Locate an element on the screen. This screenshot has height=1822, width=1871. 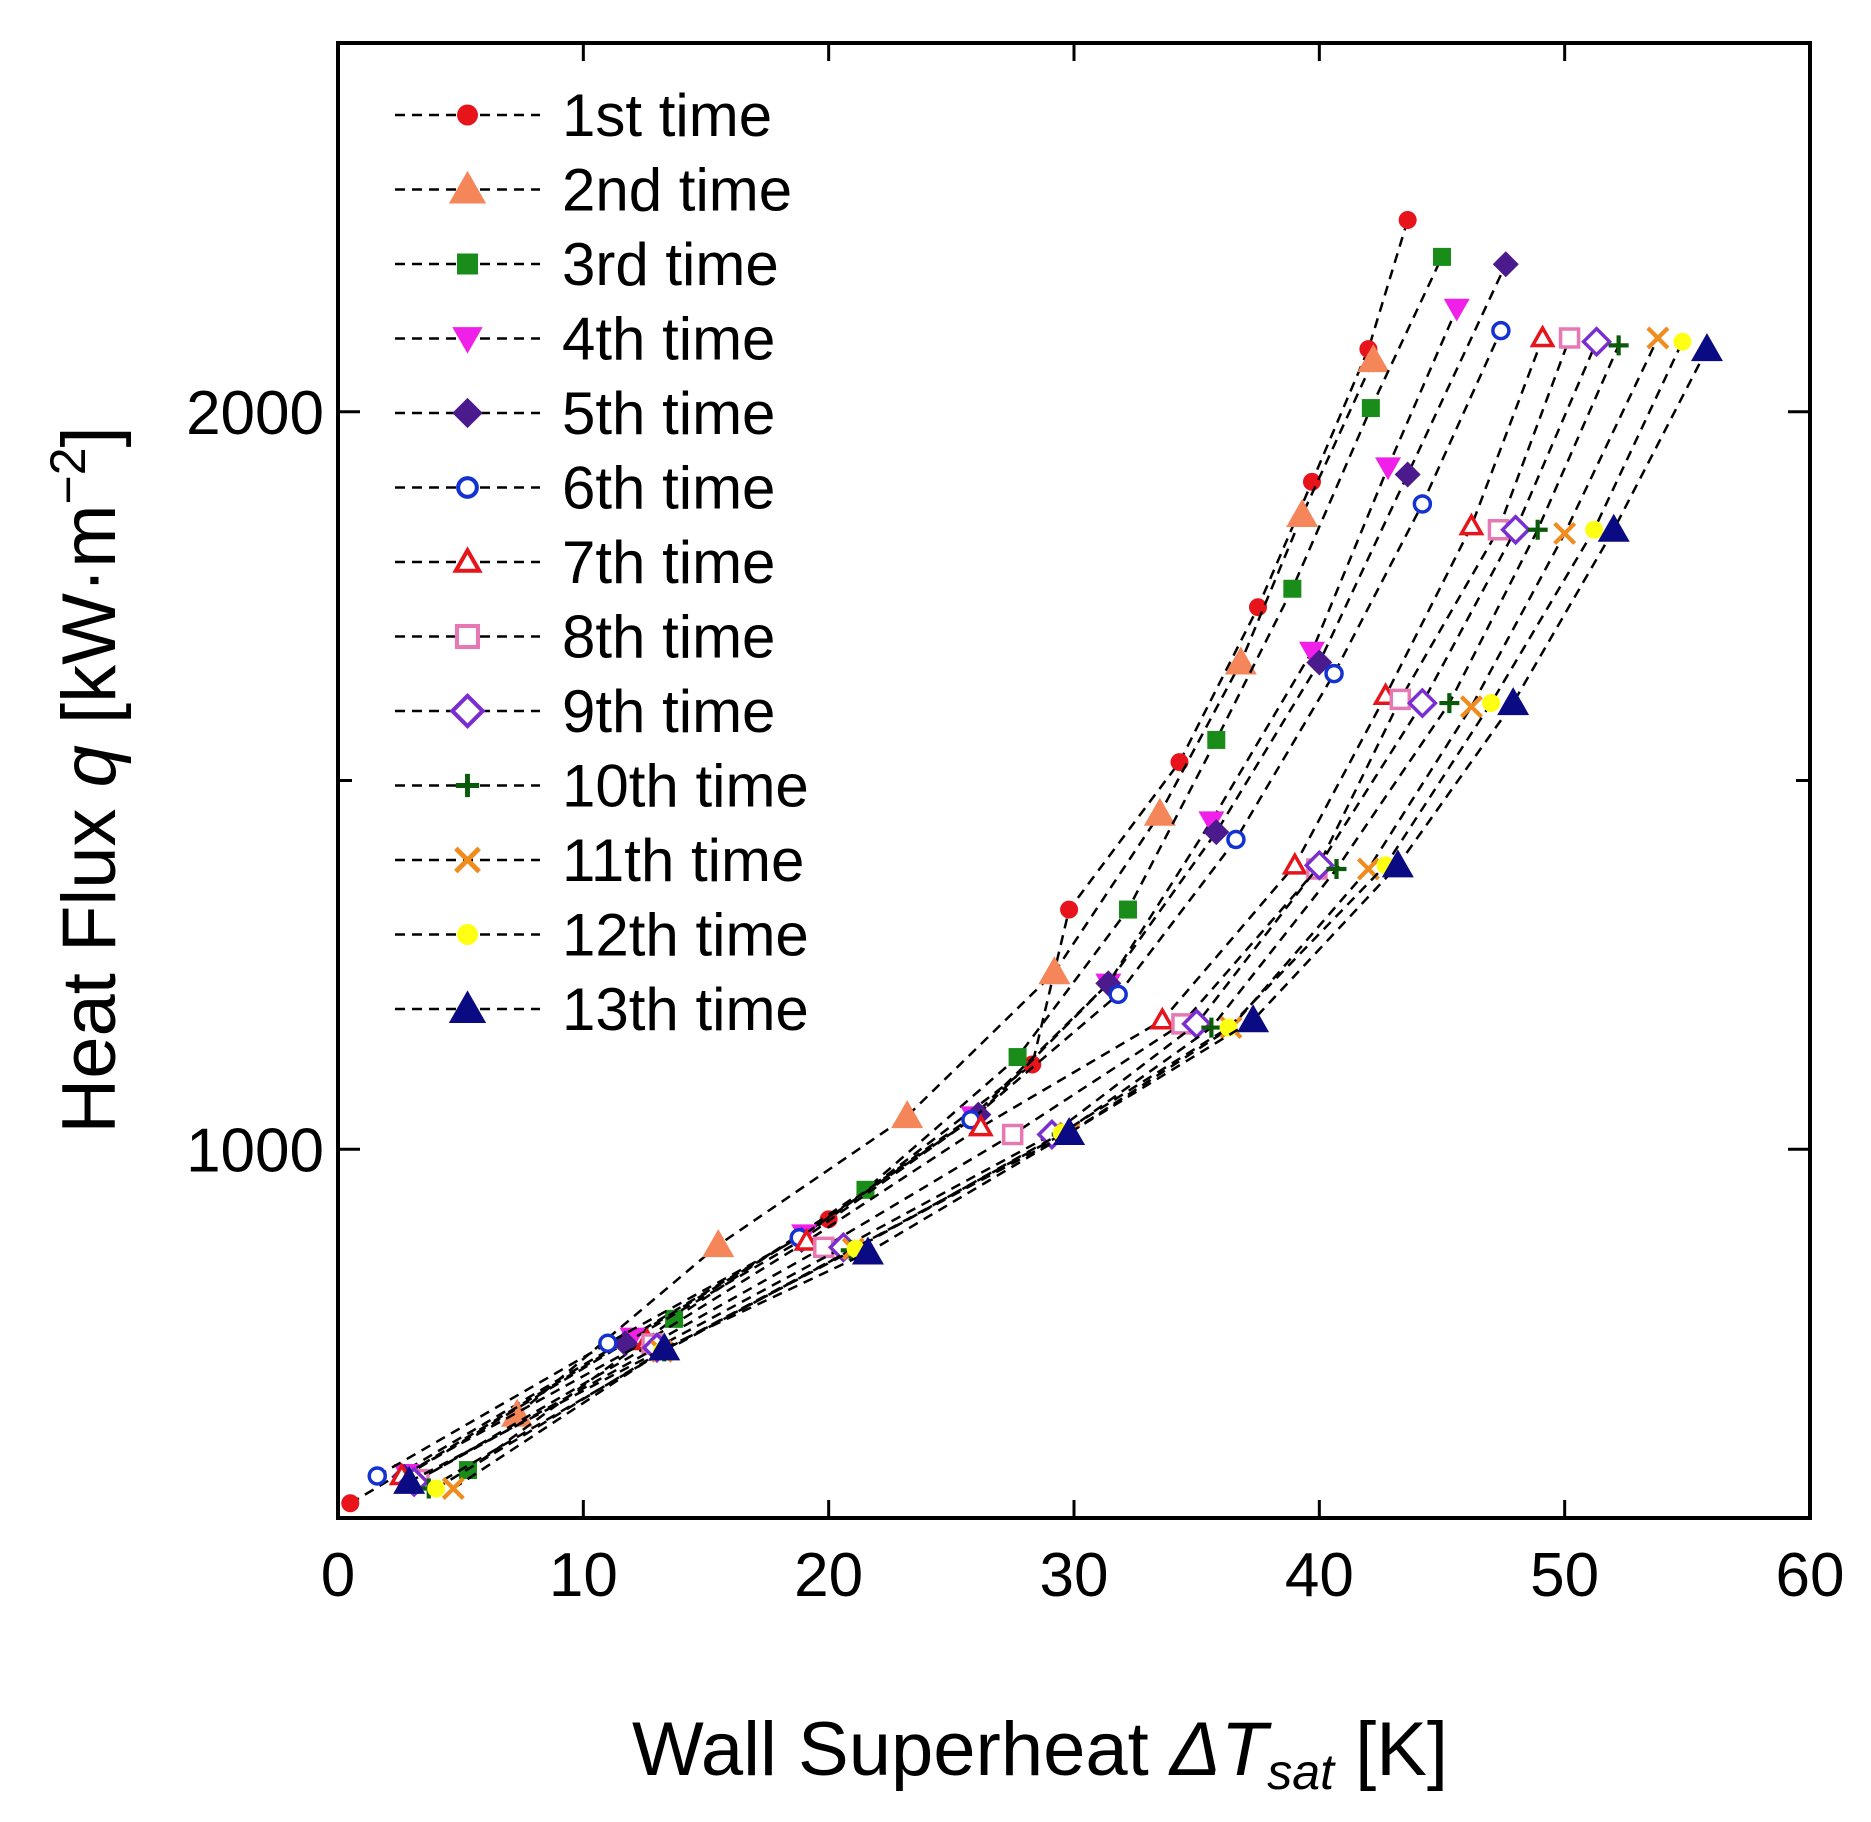
legend-item: 7th time is located at coordinates (585, 562).